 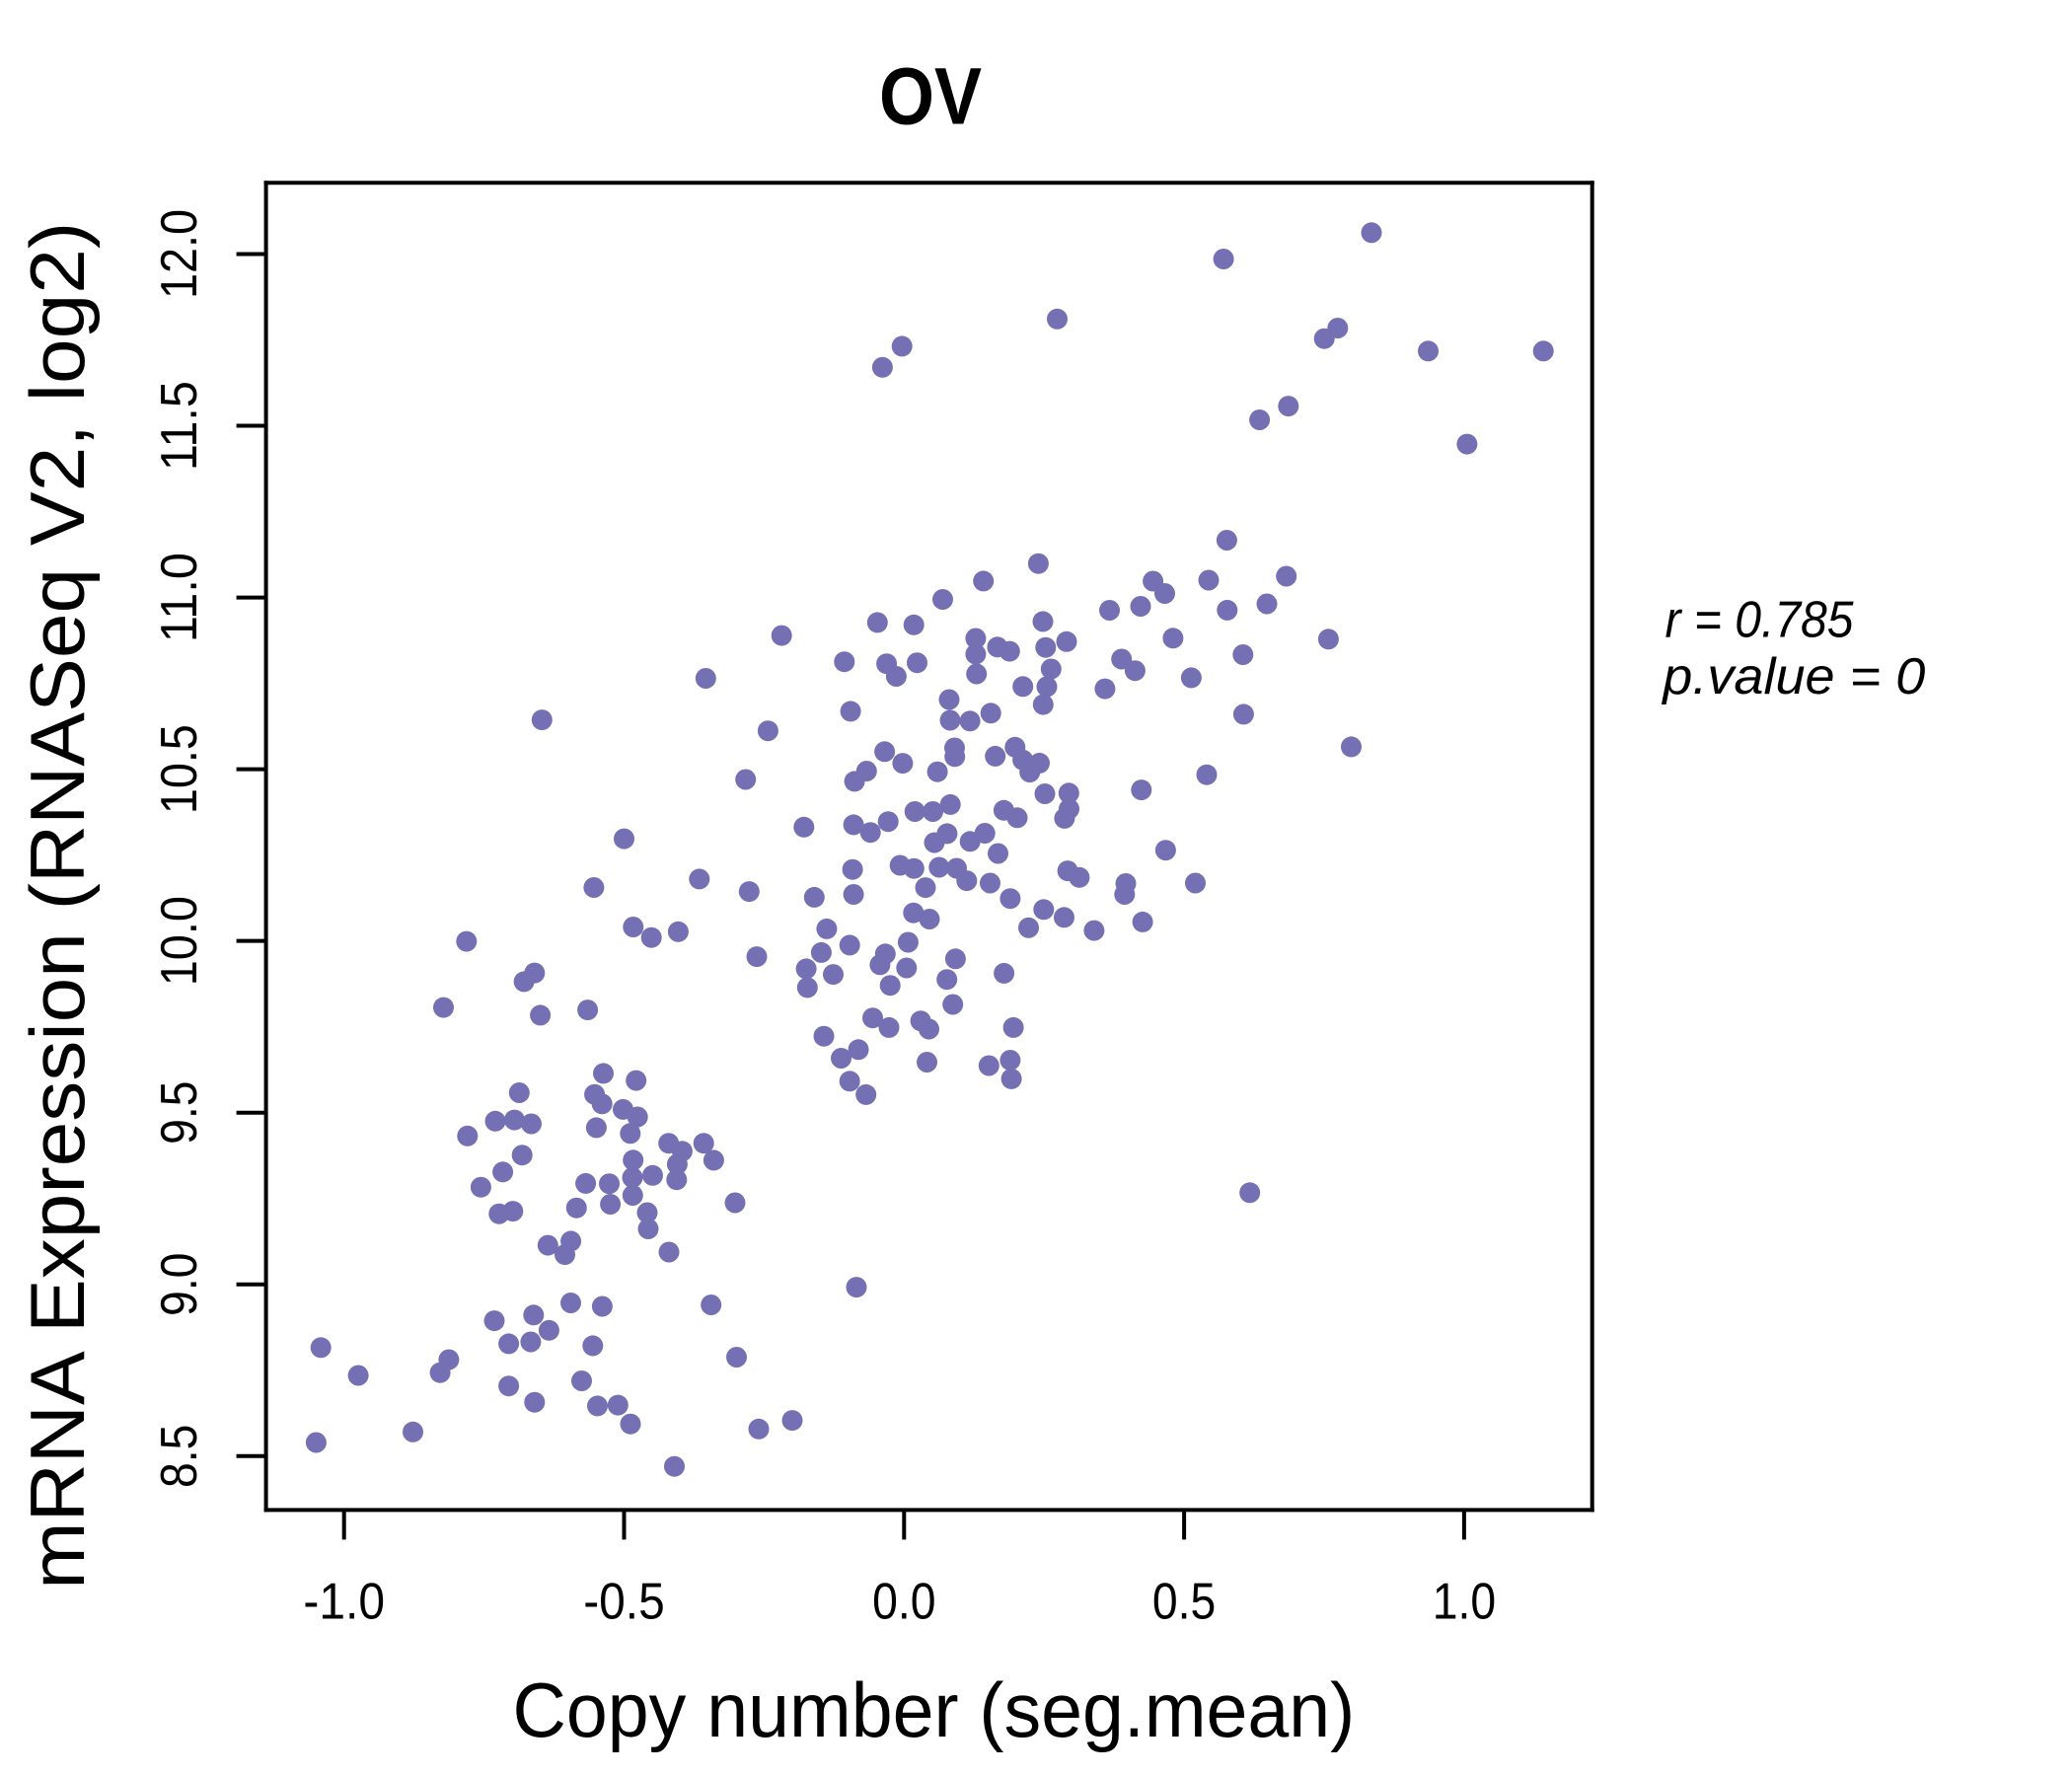 What do you see at coordinates (344, 1602) in the screenshot?
I see `x-tick-label: -1.0` at bounding box center [344, 1602].